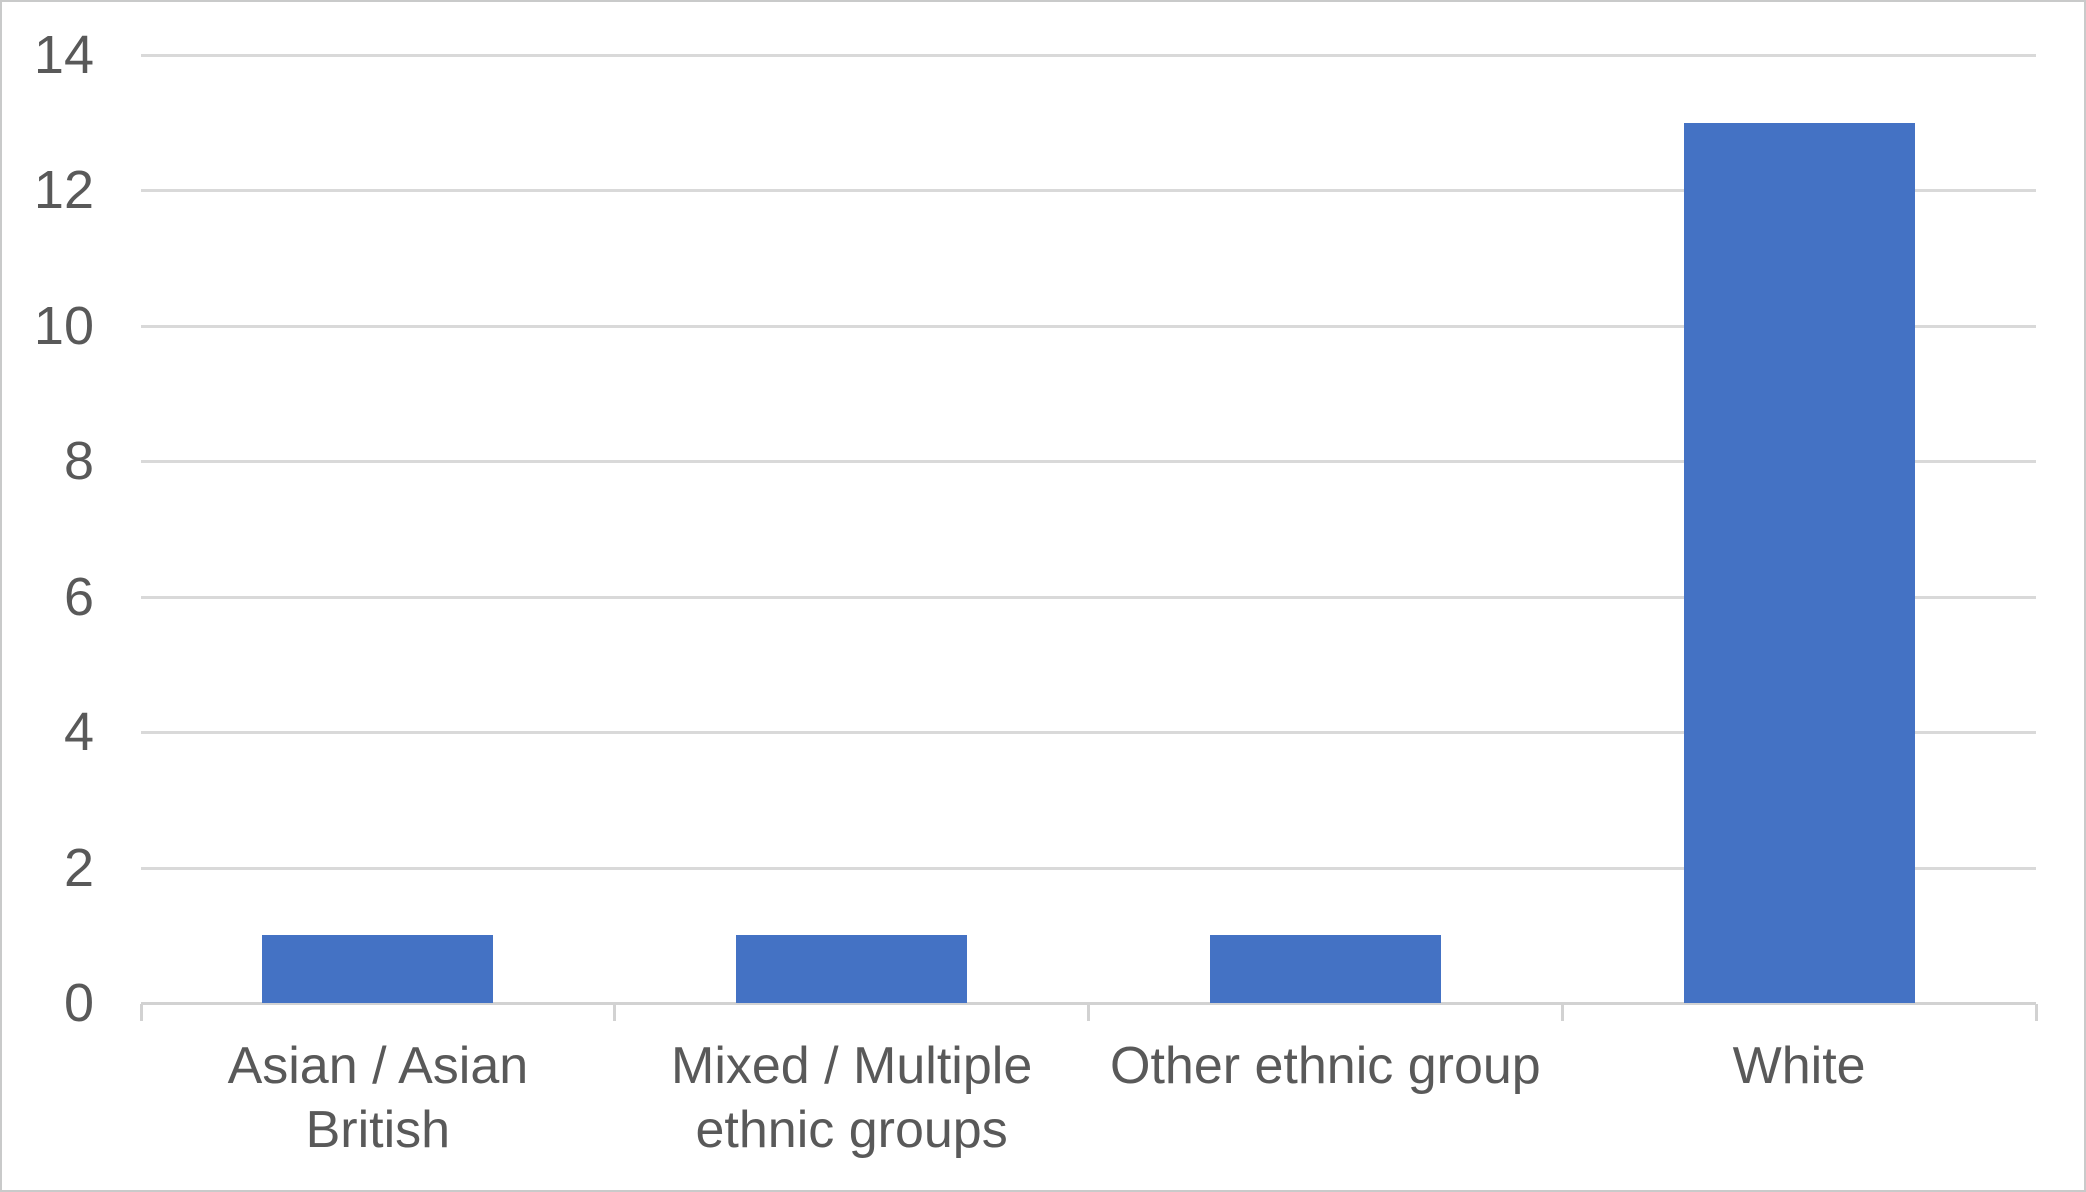 The image size is (2086, 1192). I want to click on x-axis-category-label: White, so click(1799, 1066).